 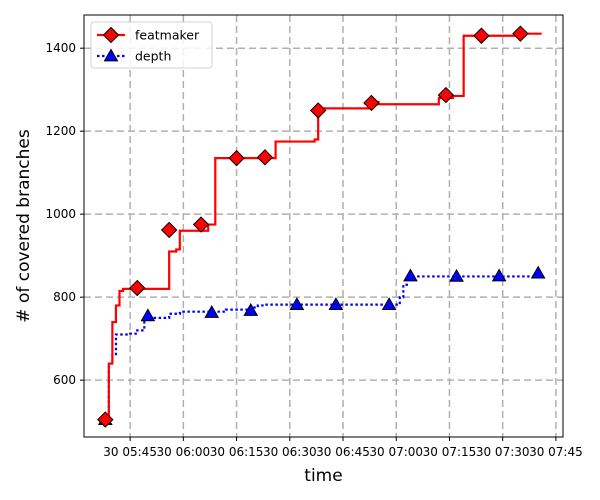 What do you see at coordinates (60, 214) in the screenshot?
I see `y-tick-label: 1000` at bounding box center [60, 214].